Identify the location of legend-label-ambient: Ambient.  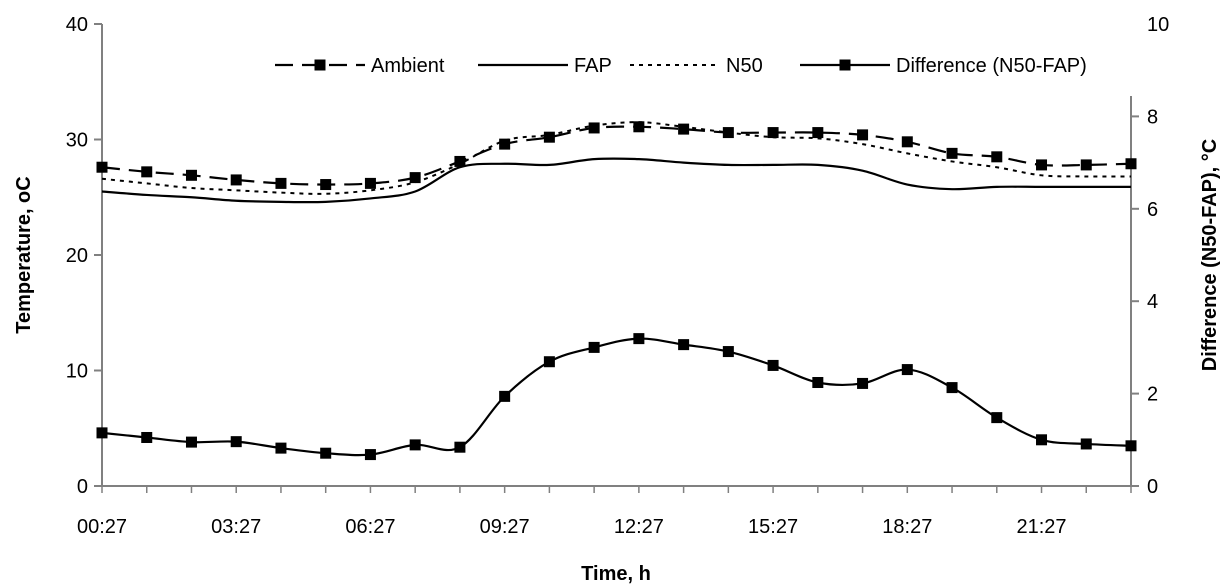
(408, 66).